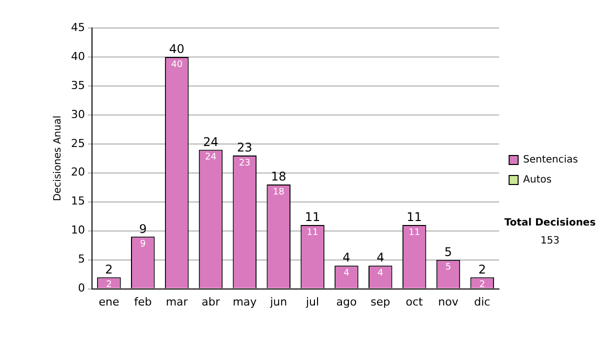  I want to click on text: Total Decisiones, so click(550, 223).